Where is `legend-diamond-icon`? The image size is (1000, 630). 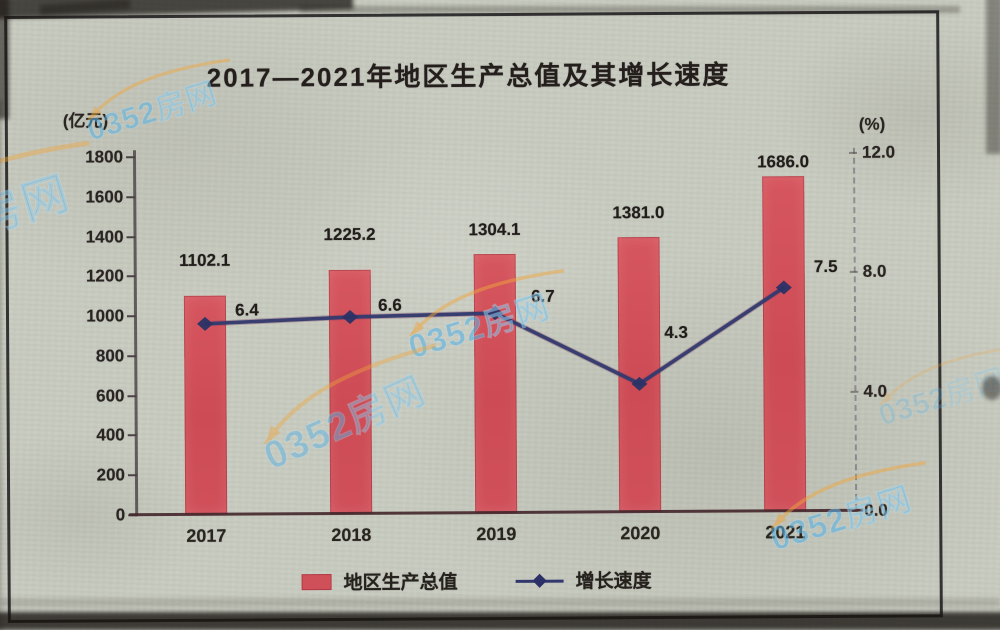
legend-diamond-icon is located at coordinates (539, 580).